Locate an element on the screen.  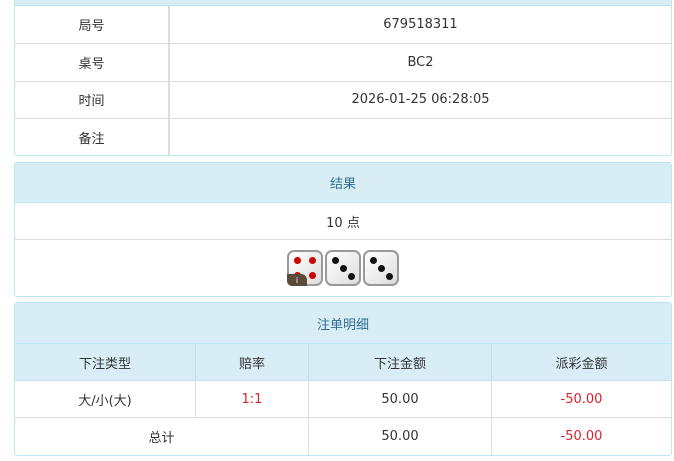
total-payout: -50.00 is located at coordinates (581, 436).